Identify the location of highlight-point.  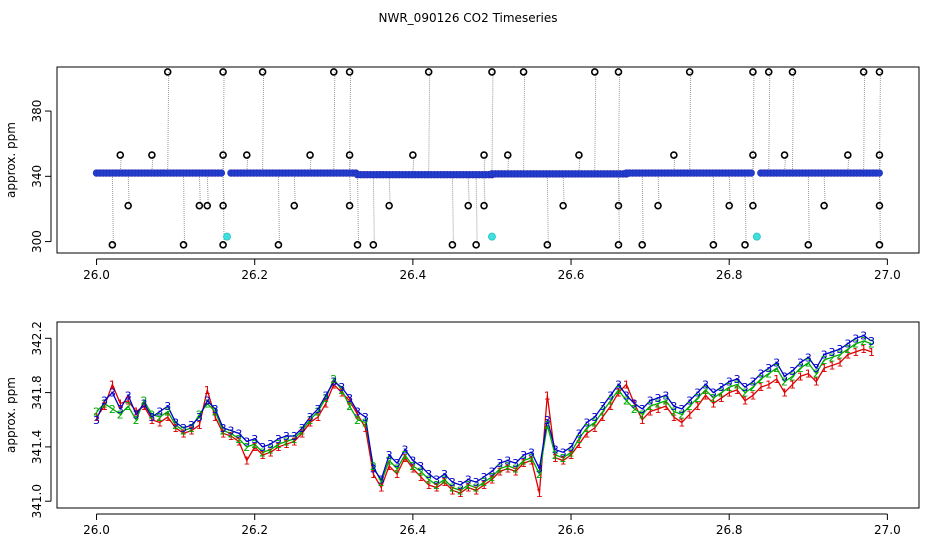
(756, 236).